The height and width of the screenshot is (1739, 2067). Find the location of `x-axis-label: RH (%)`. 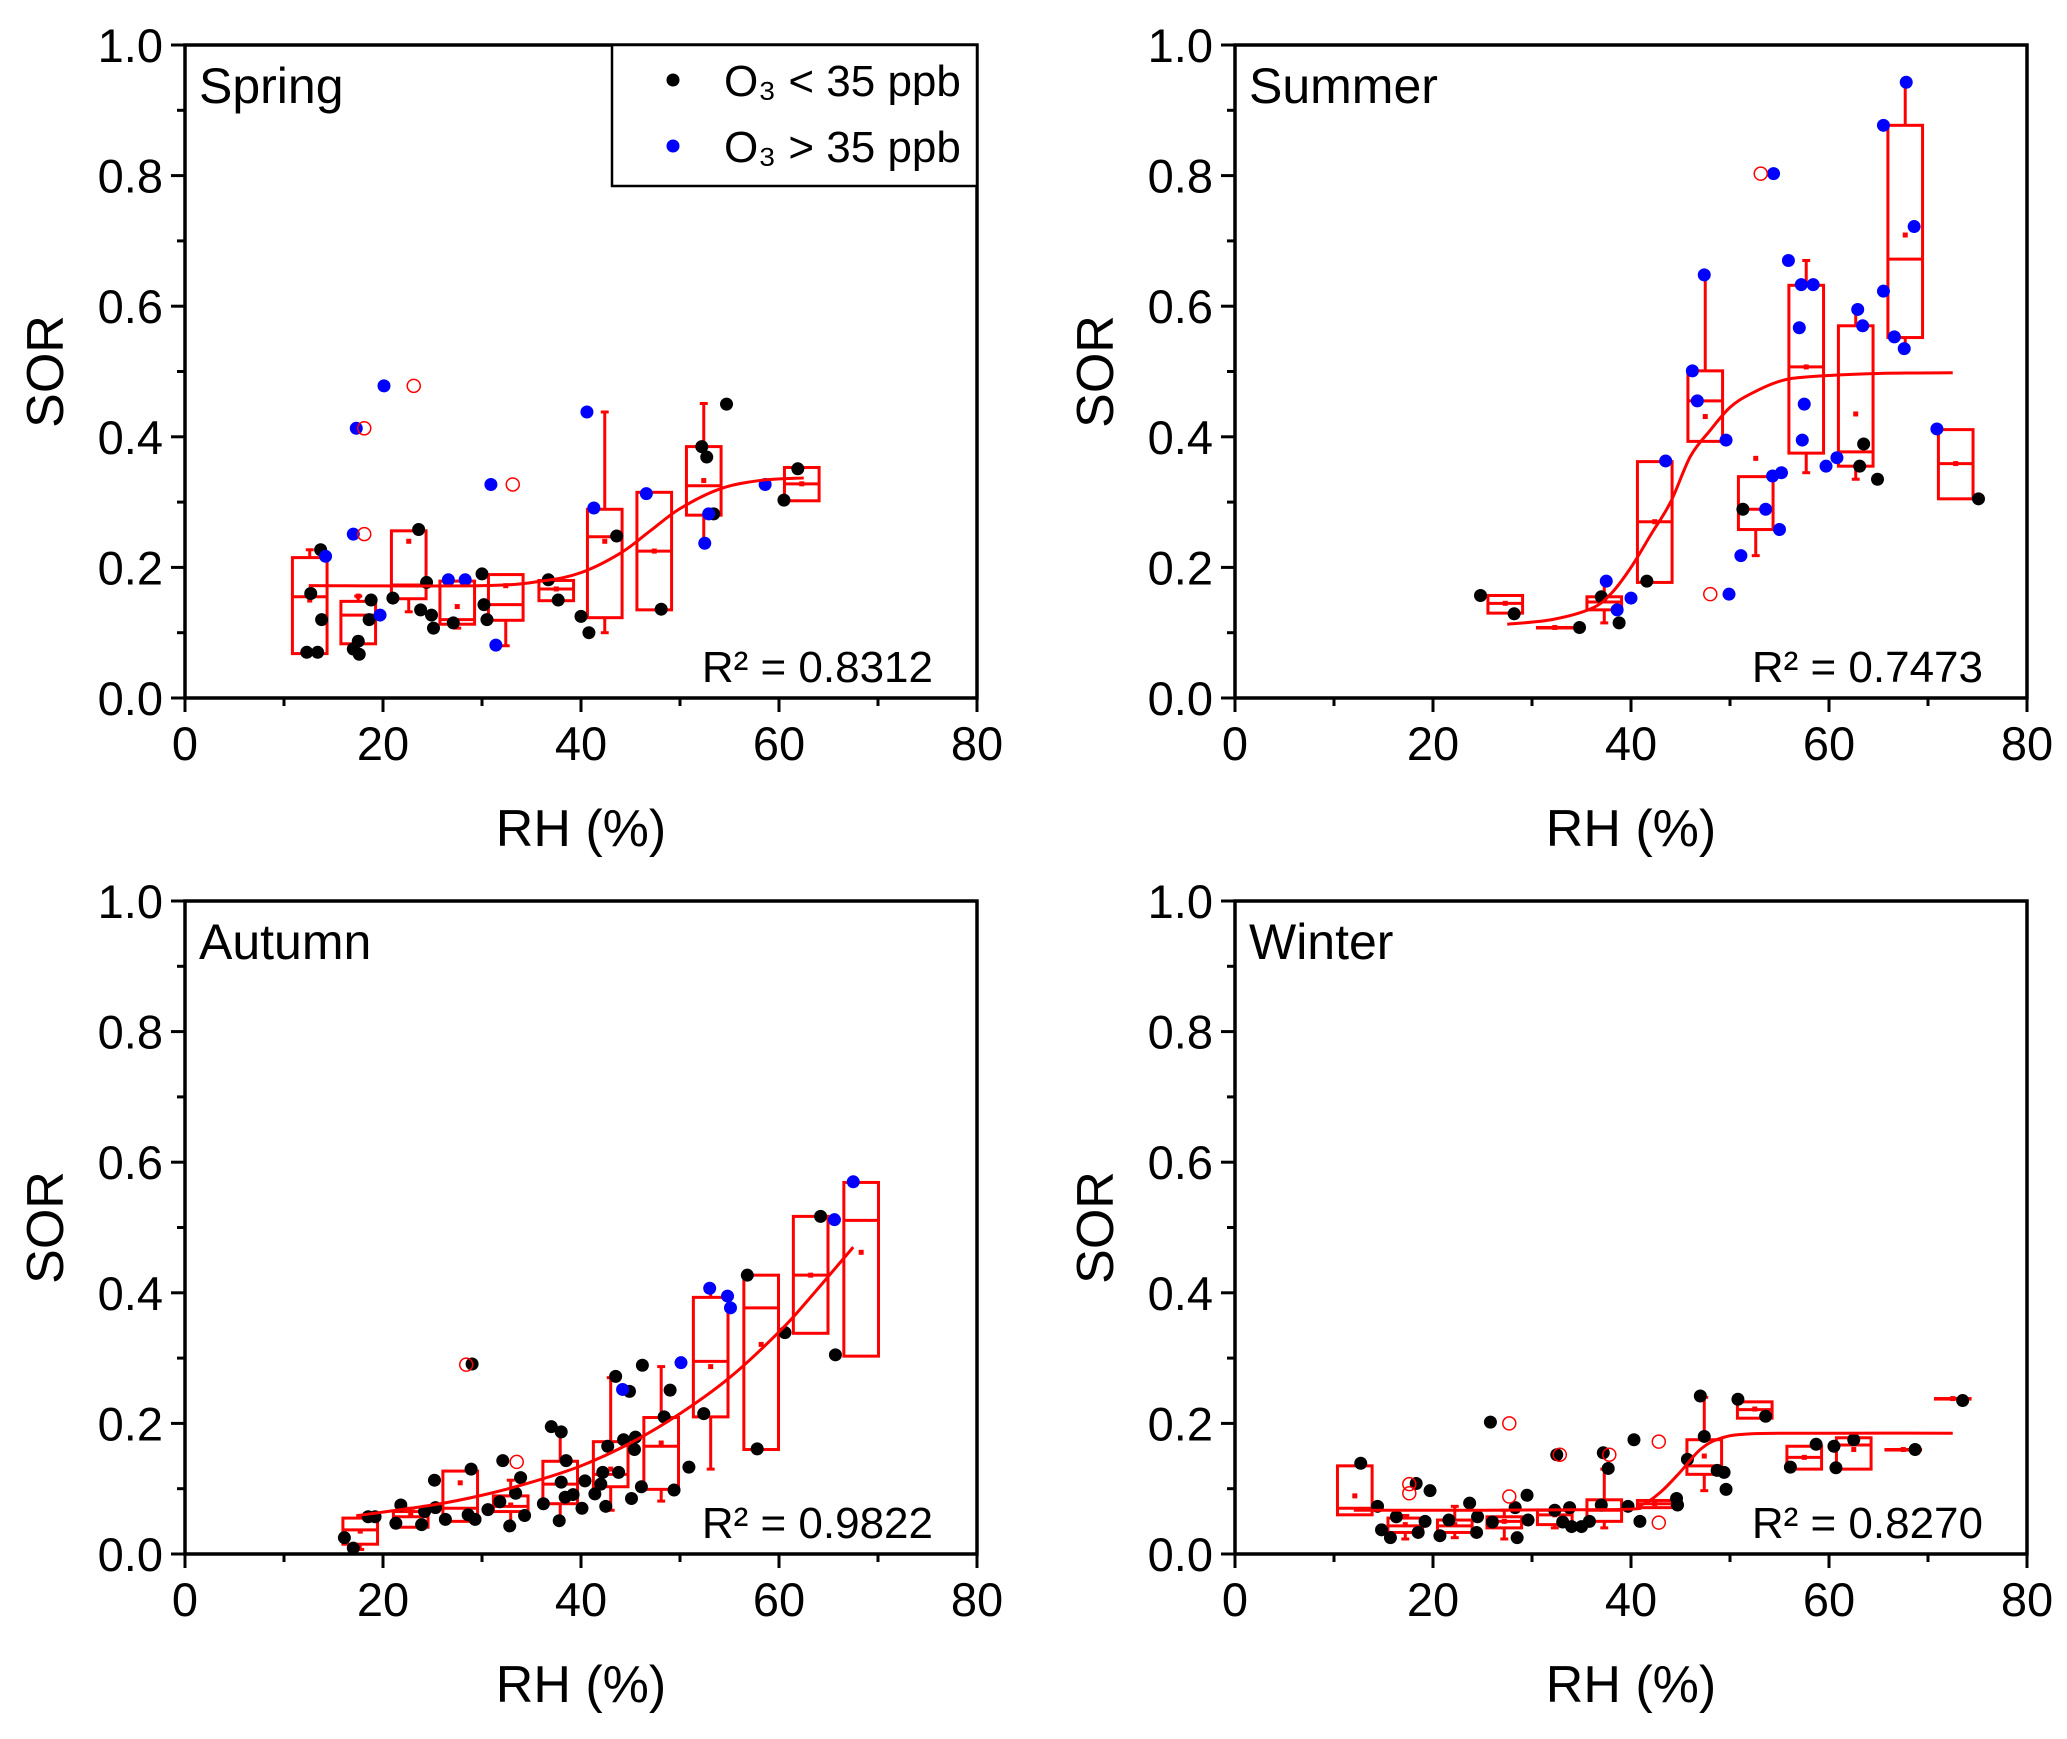

x-axis-label: RH (%) is located at coordinates (1631, 1685).